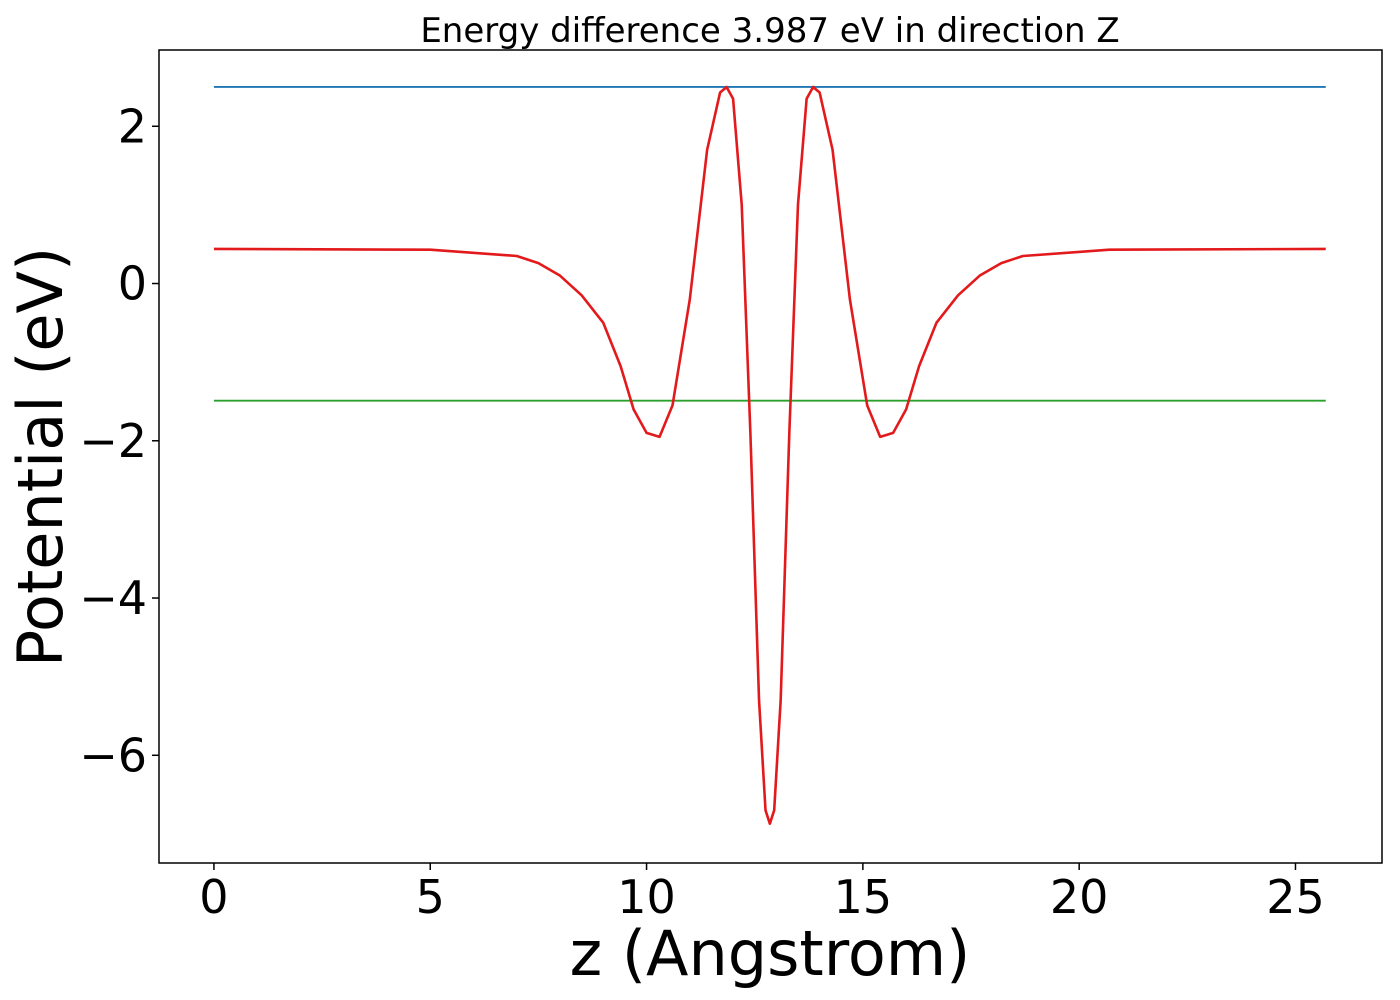  I want to click on y-tick-label: −2, so click(113, 441).